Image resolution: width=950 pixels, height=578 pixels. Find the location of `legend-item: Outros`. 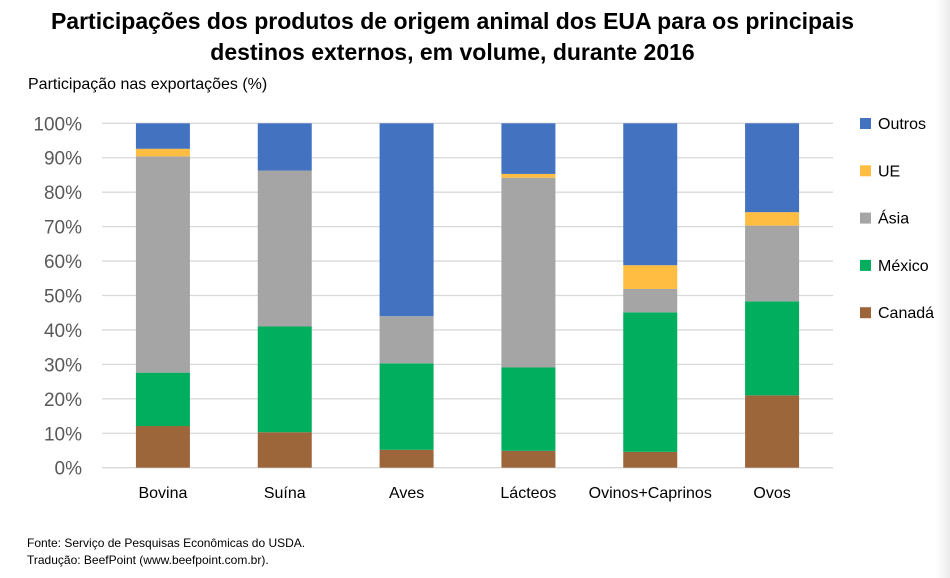

legend-item: Outros is located at coordinates (893, 124).